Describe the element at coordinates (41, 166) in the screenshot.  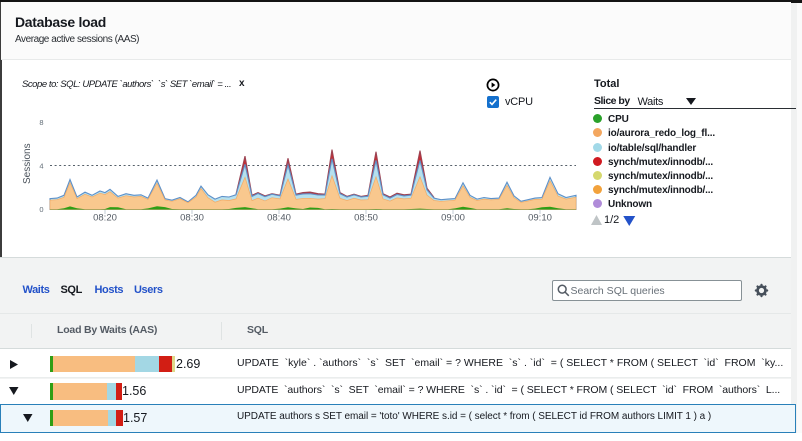
I see `svg-text: 4` at that location.